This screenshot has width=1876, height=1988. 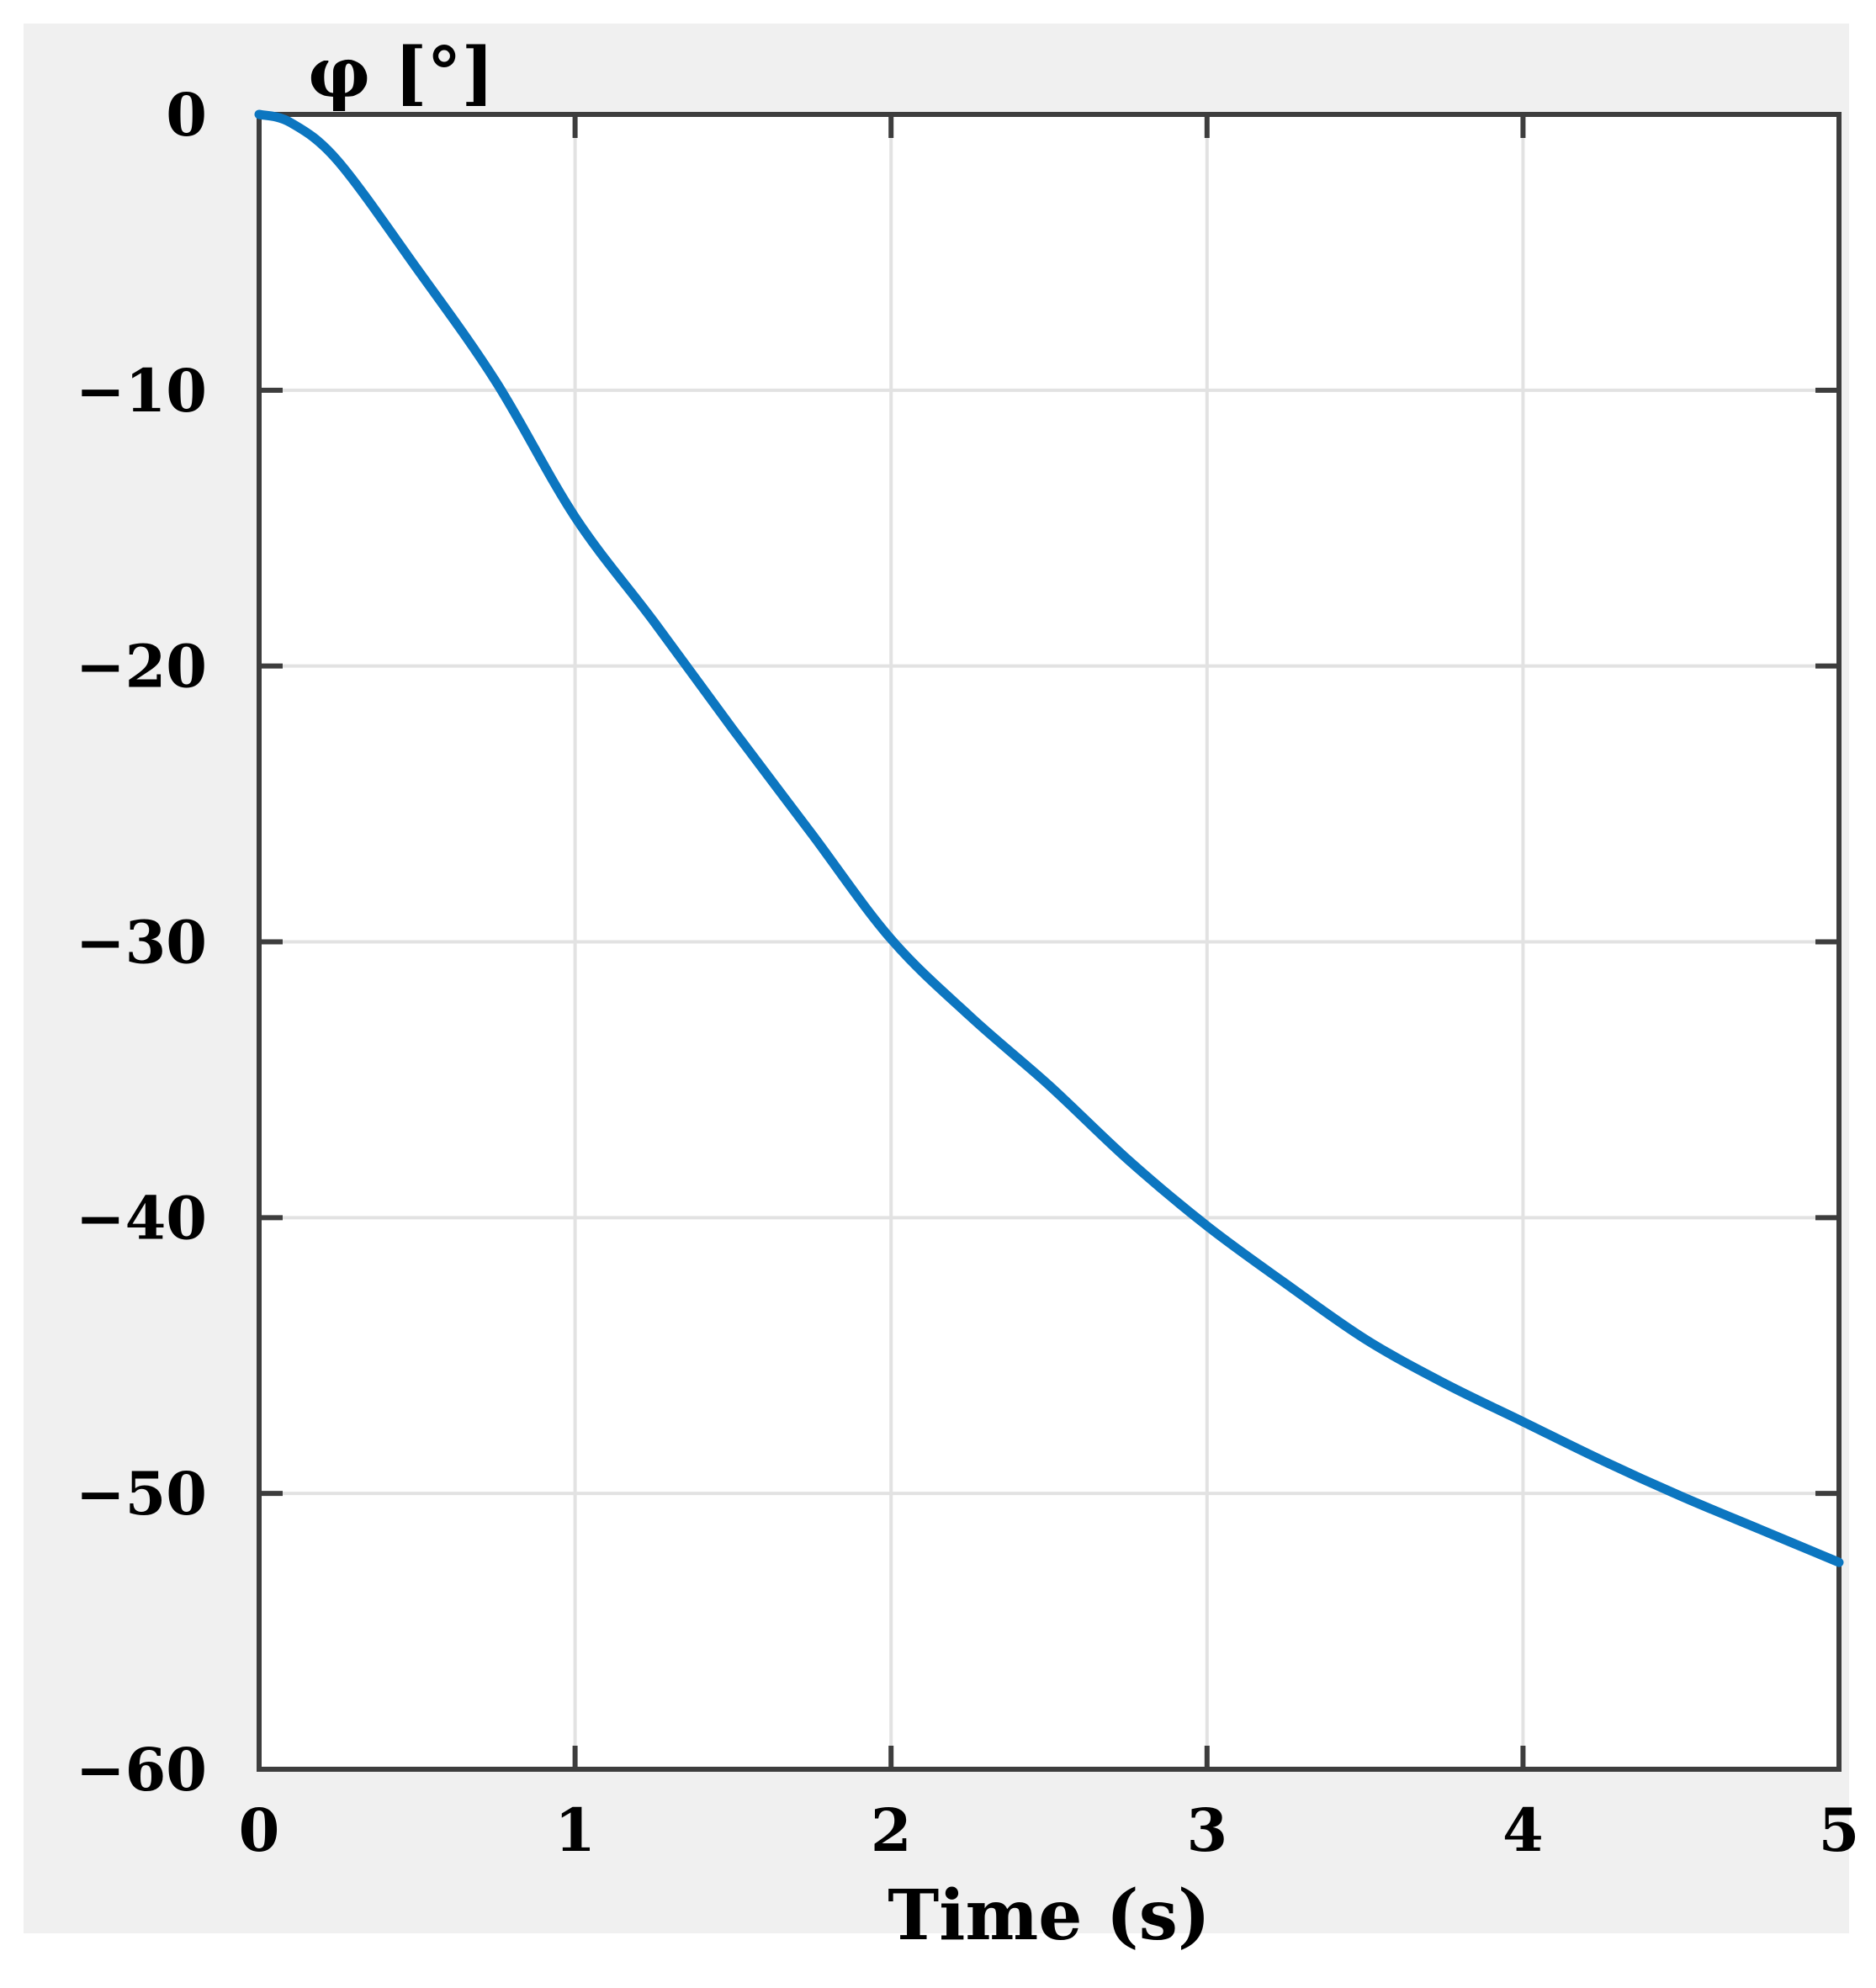 What do you see at coordinates (1206, 1830) in the screenshot?
I see `x-tick-label: 3` at bounding box center [1206, 1830].